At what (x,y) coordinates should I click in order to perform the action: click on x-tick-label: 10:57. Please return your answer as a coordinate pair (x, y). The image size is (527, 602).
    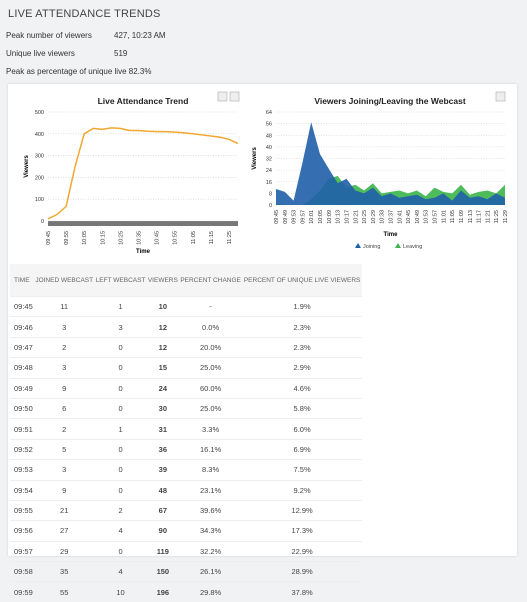
    Looking at the image, I should click on (436, 217).